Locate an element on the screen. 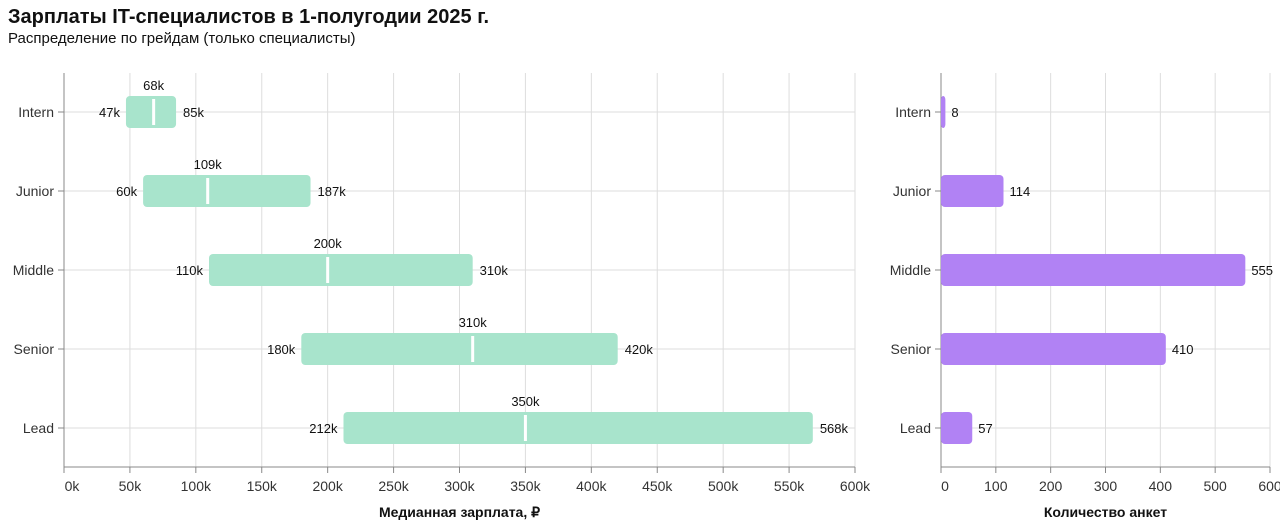  low-value-label: 110k is located at coordinates (190, 270).